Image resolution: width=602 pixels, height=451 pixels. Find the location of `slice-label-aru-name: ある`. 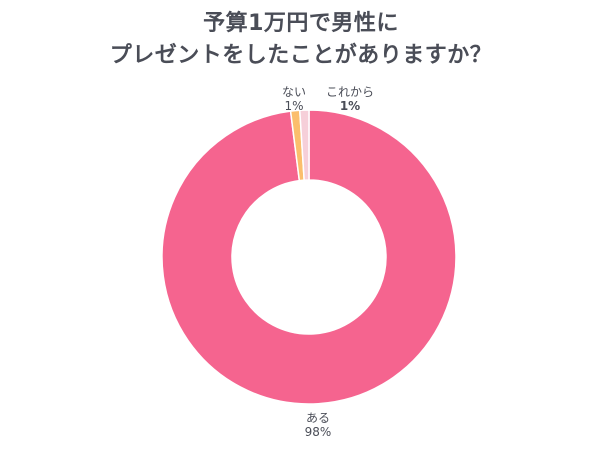

slice-label-aru-name: ある is located at coordinates (317, 418).